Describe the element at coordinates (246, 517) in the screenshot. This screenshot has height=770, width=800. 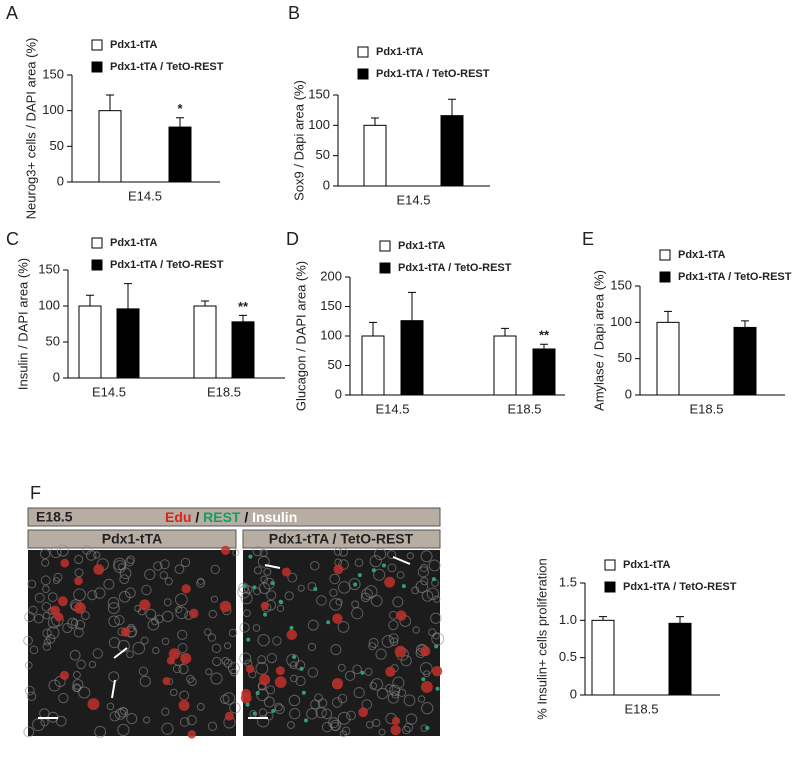
I see `stain: /` at that location.